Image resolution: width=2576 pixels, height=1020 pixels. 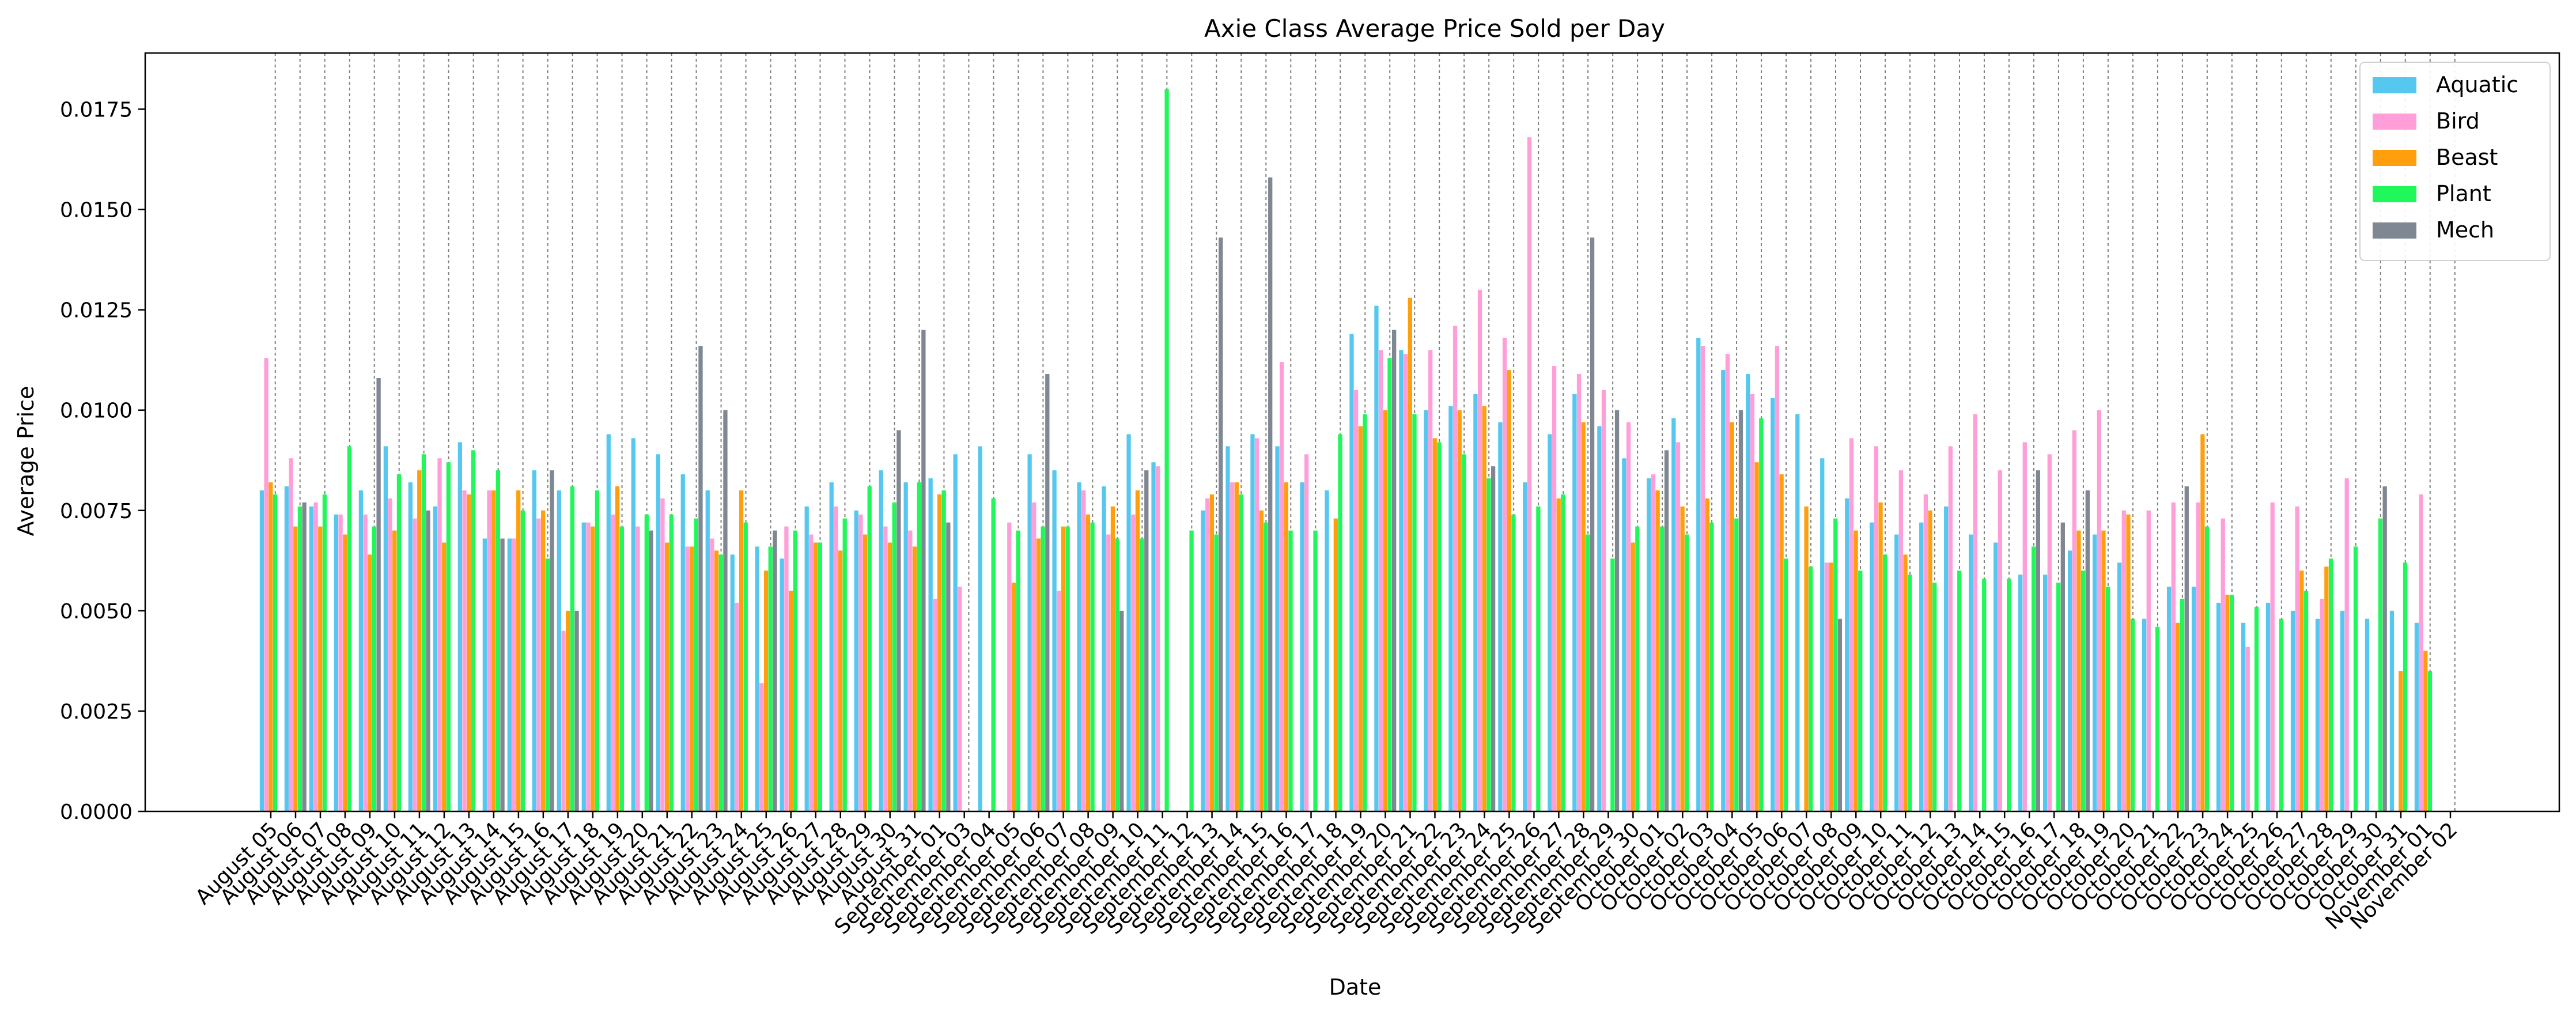 I want to click on y-axis-label: Average Price, so click(x=26, y=462).